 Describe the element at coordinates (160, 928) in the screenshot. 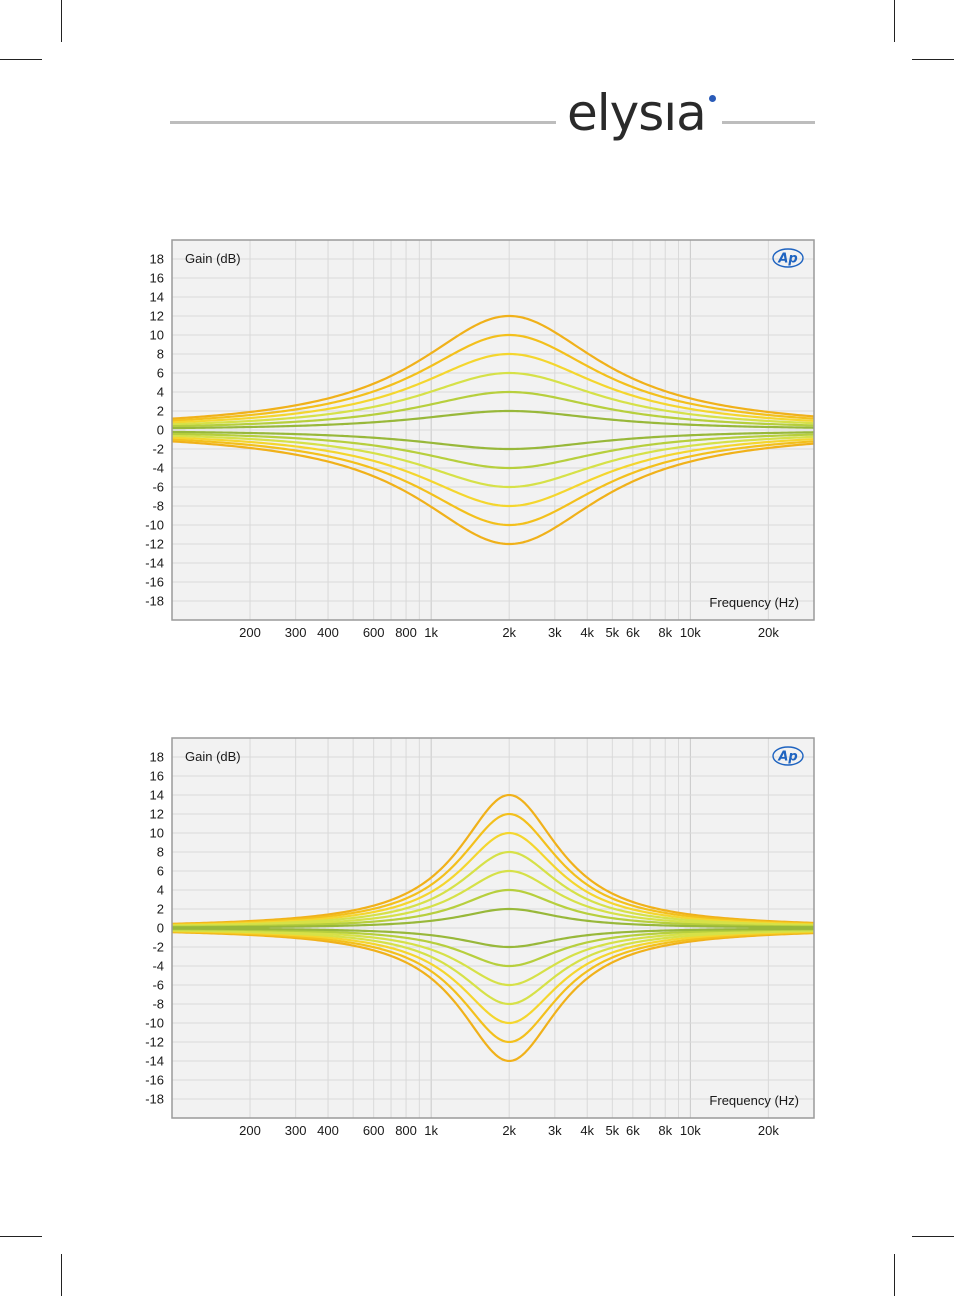

I see `y-tick-label: 0` at that location.